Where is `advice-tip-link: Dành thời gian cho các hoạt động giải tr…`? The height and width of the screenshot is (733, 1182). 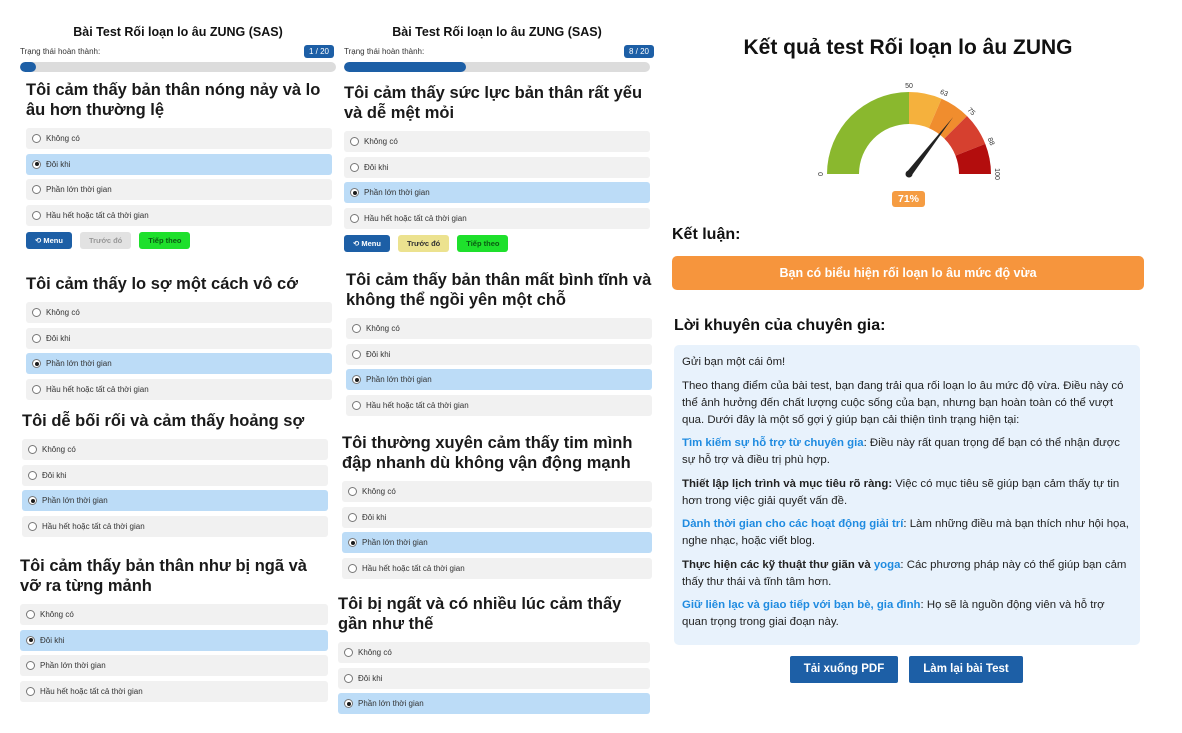
advice-tip-link: Dành thời gian cho các hoạt động giải tr… is located at coordinates (793, 524).